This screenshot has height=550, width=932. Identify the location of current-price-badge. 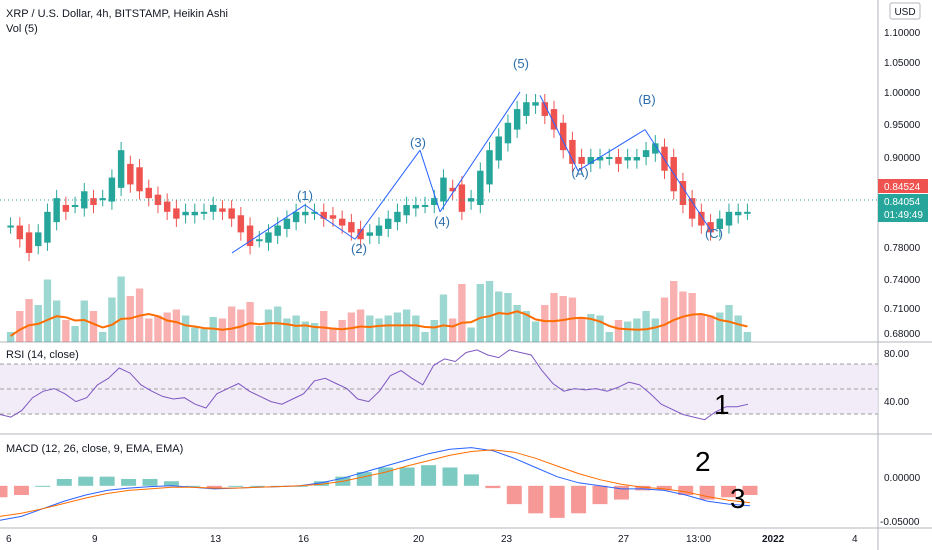
(903, 186).